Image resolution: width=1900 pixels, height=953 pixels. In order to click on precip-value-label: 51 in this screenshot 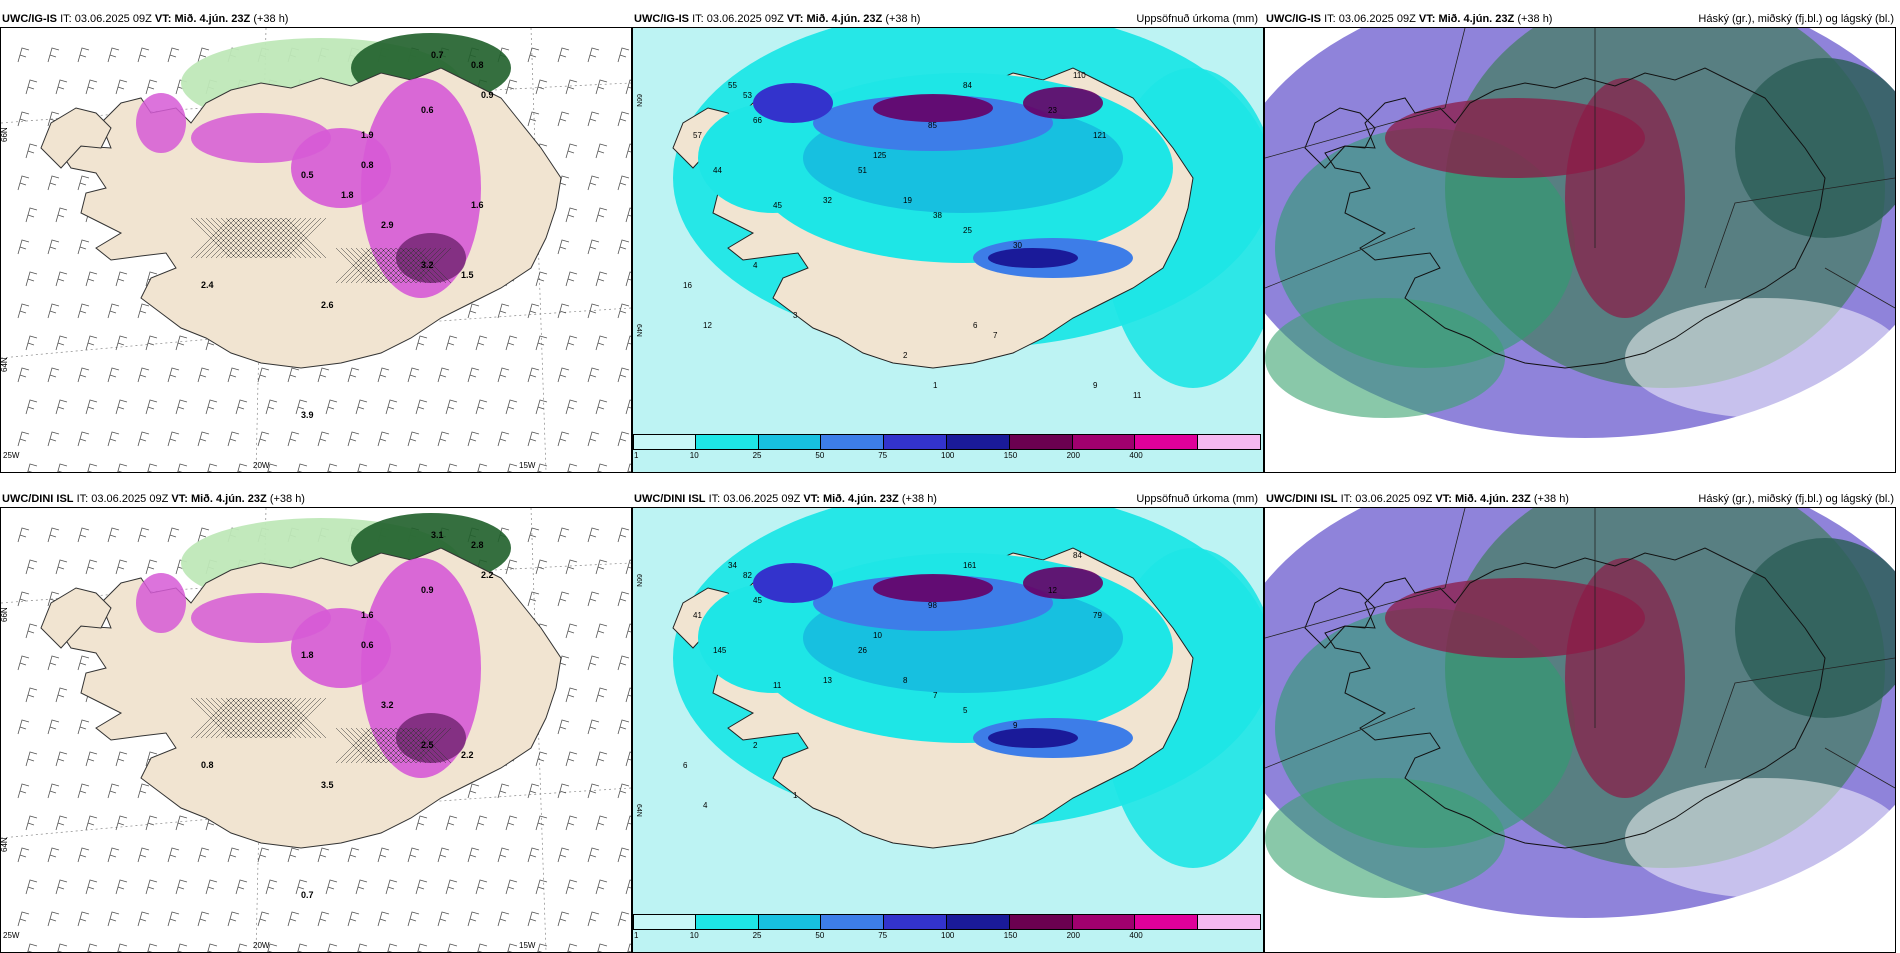, I will do `click(862, 170)`.